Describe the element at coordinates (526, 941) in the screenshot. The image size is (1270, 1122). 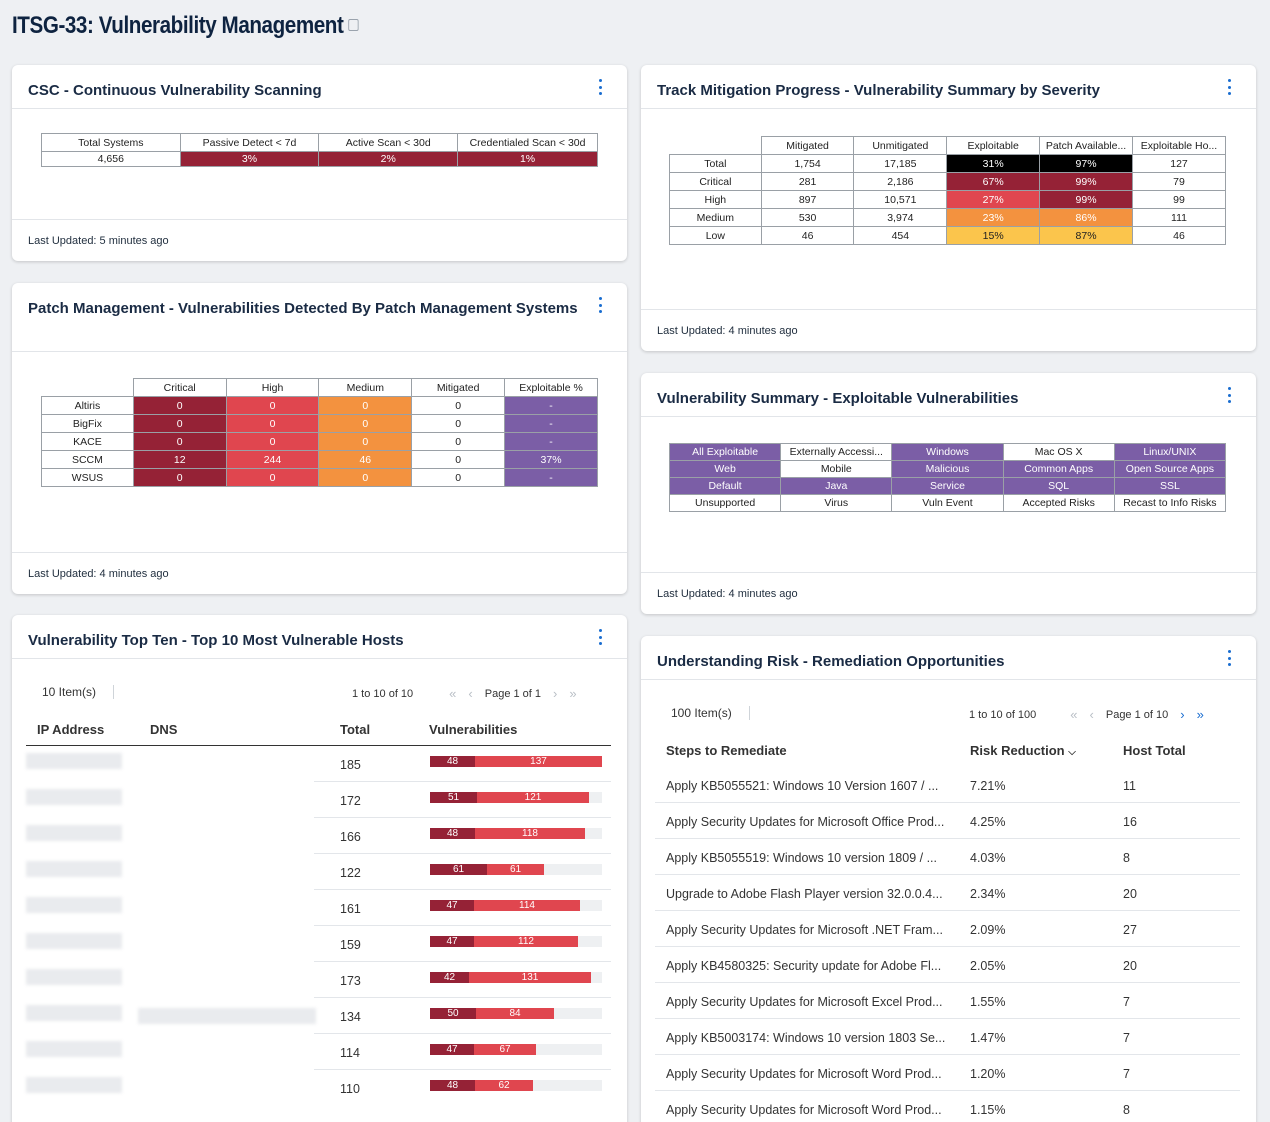
I see `high-segment: 112` at that location.